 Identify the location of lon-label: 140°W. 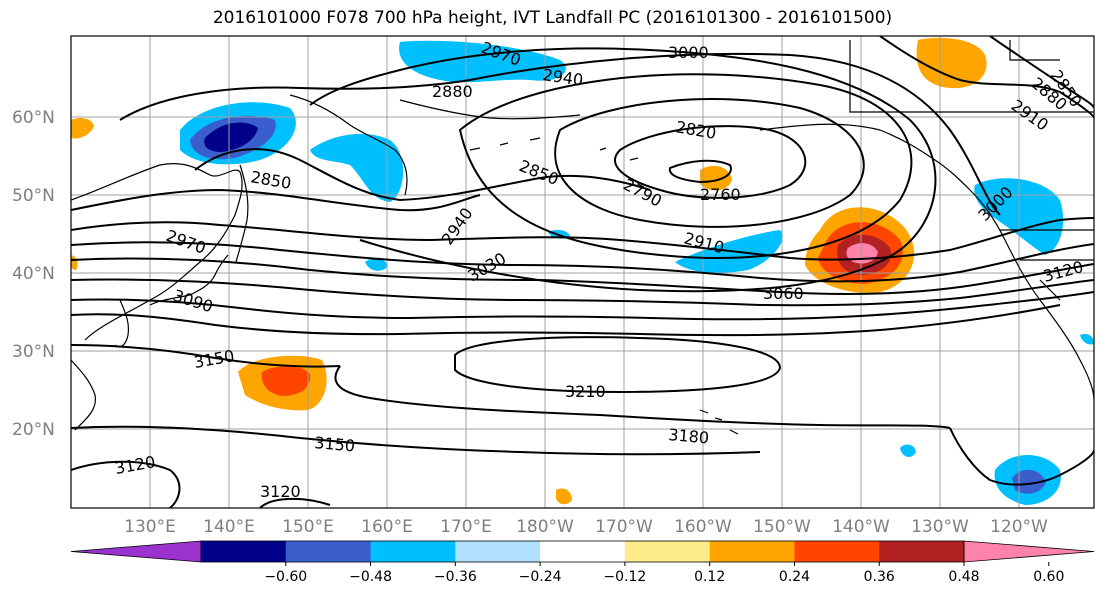
(861, 527).